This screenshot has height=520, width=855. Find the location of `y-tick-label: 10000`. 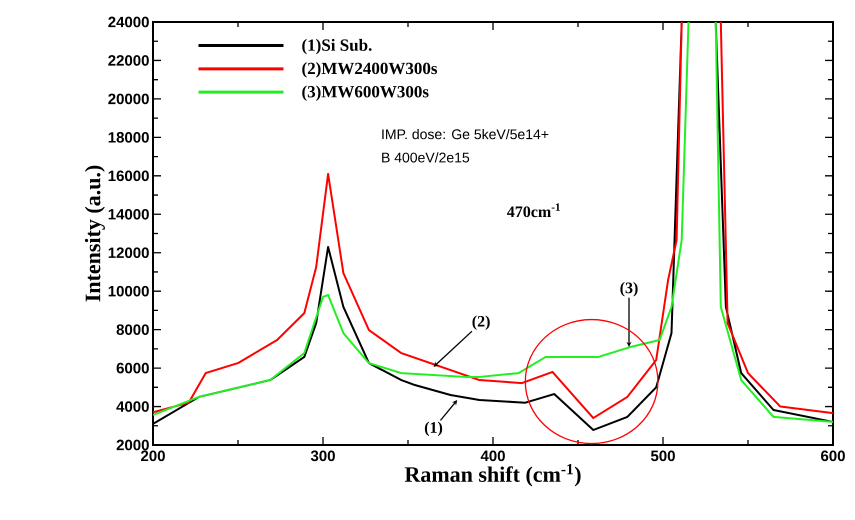

y-tick-label: 10000 is located at coordinates (128, 291).